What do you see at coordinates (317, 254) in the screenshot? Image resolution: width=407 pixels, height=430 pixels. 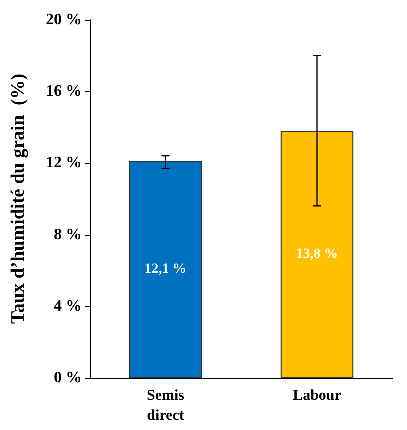 I see `data-label: 13,8 %` at bounding box center [317, 254].